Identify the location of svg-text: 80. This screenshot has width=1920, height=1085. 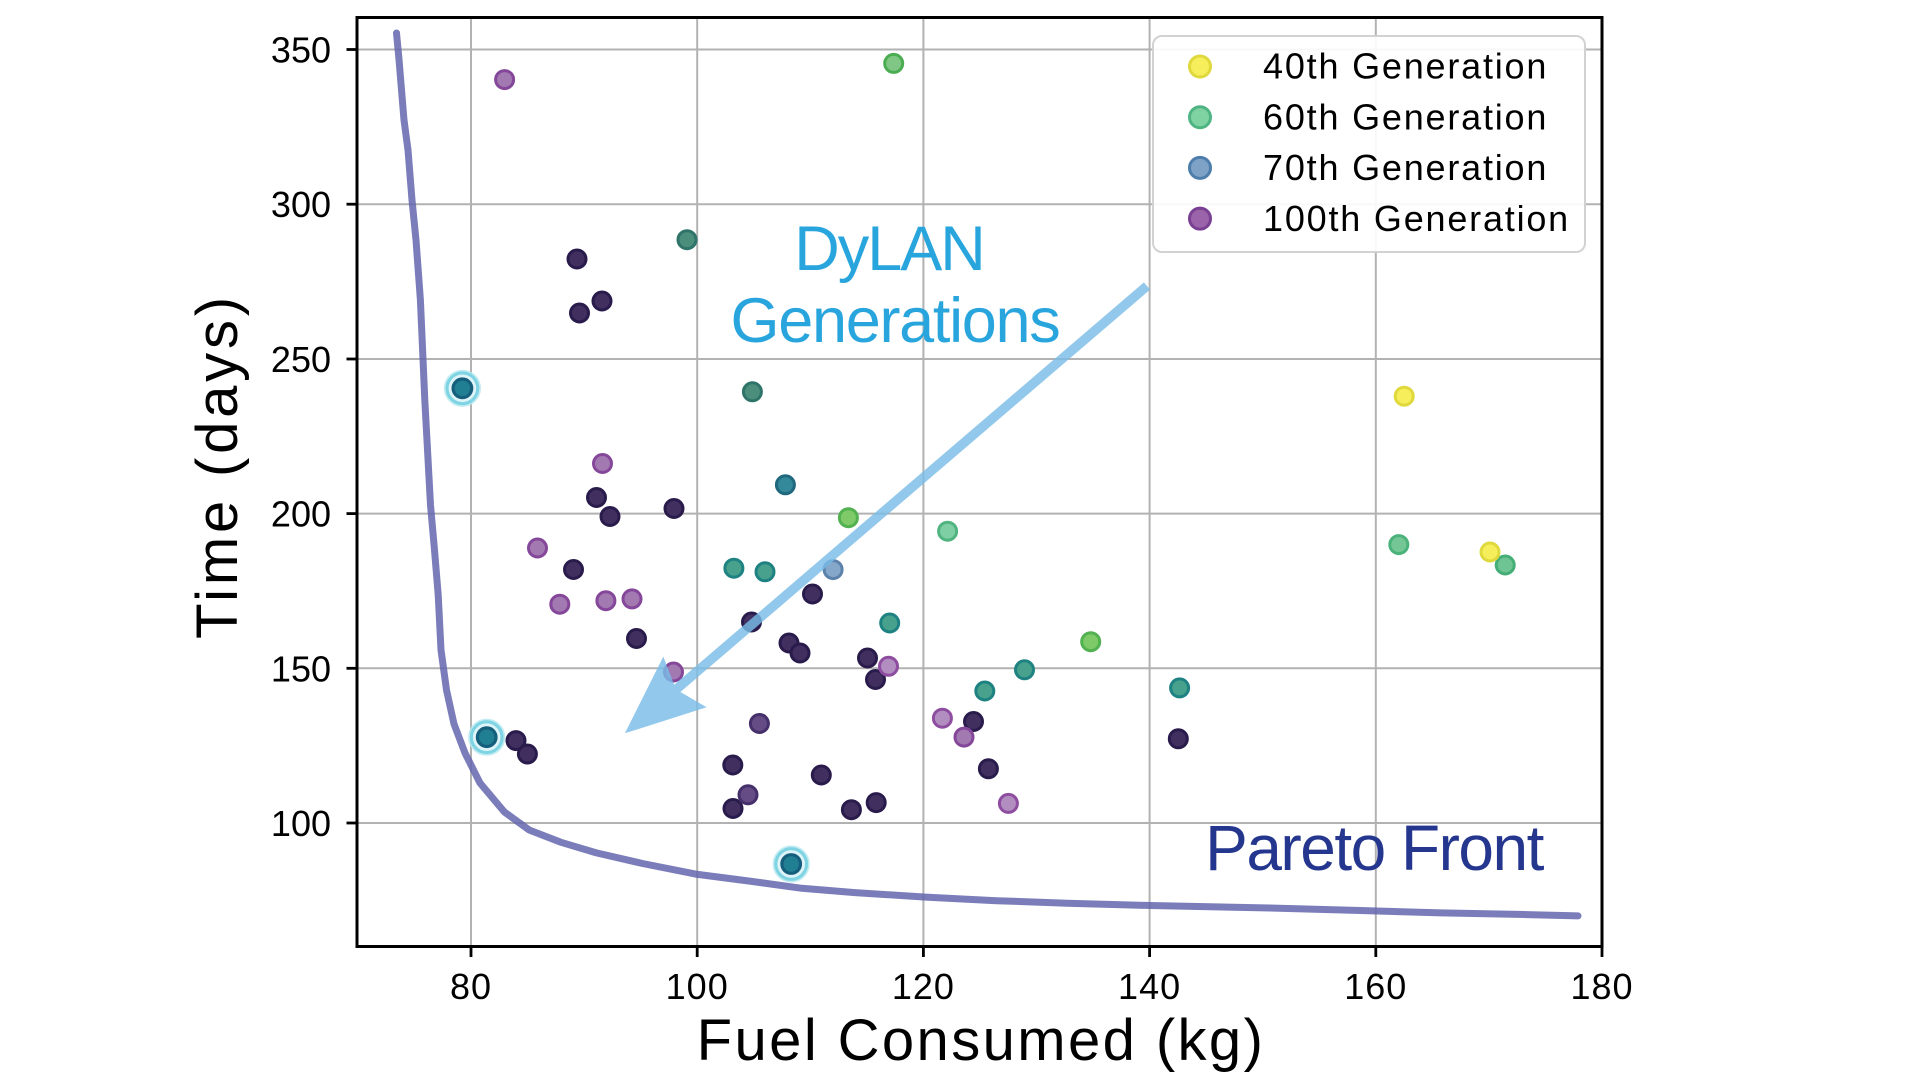
(471, 986).